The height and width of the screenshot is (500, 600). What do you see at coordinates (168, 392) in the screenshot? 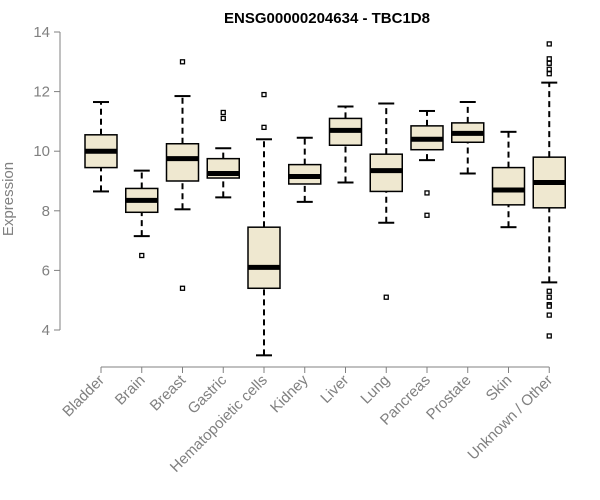
I see `x-tick-label: Breast` at bounding box center [168, 392].